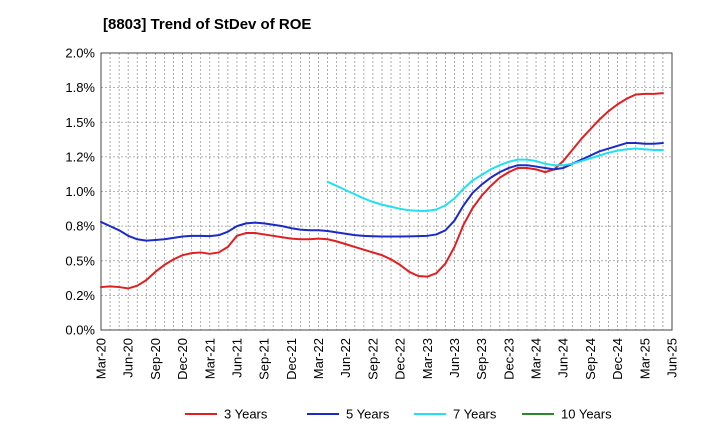 Image resolution: width=720 pixels, height=440 pixels. I want to click on y-tick-label: 1.2%, so click(80, 156).